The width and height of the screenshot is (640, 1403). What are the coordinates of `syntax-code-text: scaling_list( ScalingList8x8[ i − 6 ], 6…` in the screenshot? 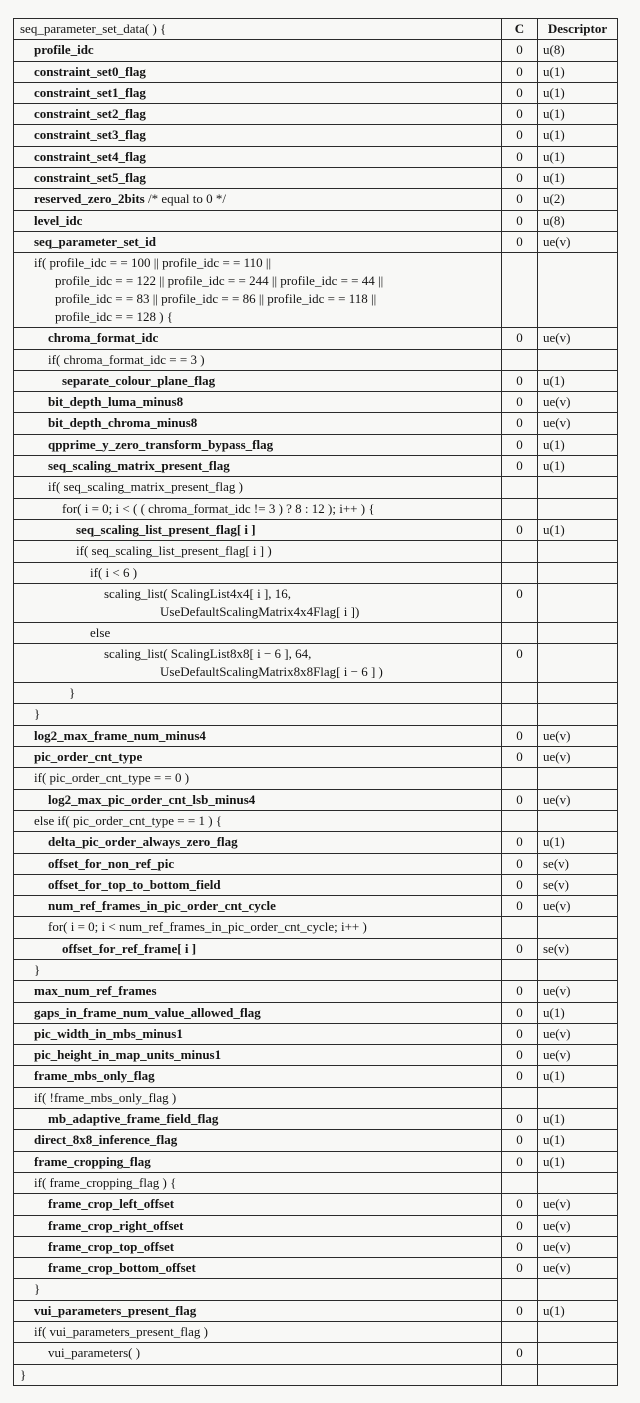 It's located at (208, 654).